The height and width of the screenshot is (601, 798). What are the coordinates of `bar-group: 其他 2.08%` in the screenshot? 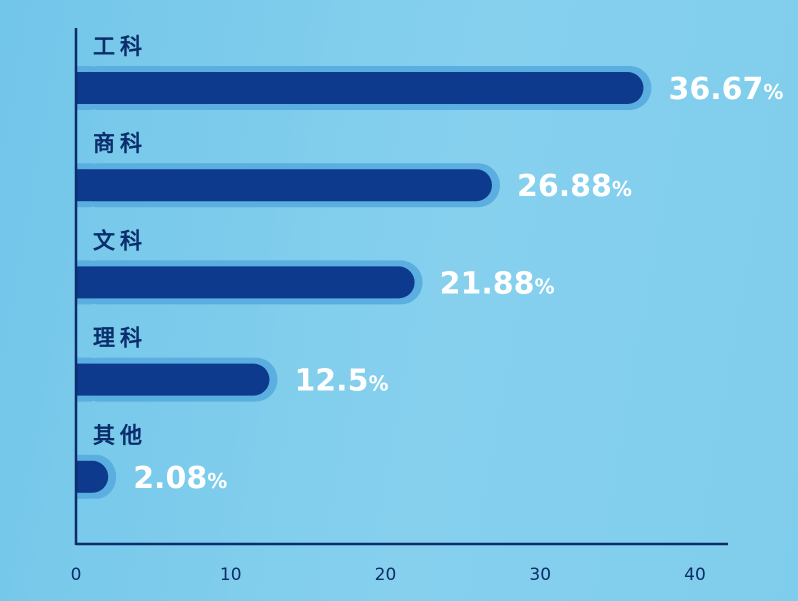 It's located at (151, 461).